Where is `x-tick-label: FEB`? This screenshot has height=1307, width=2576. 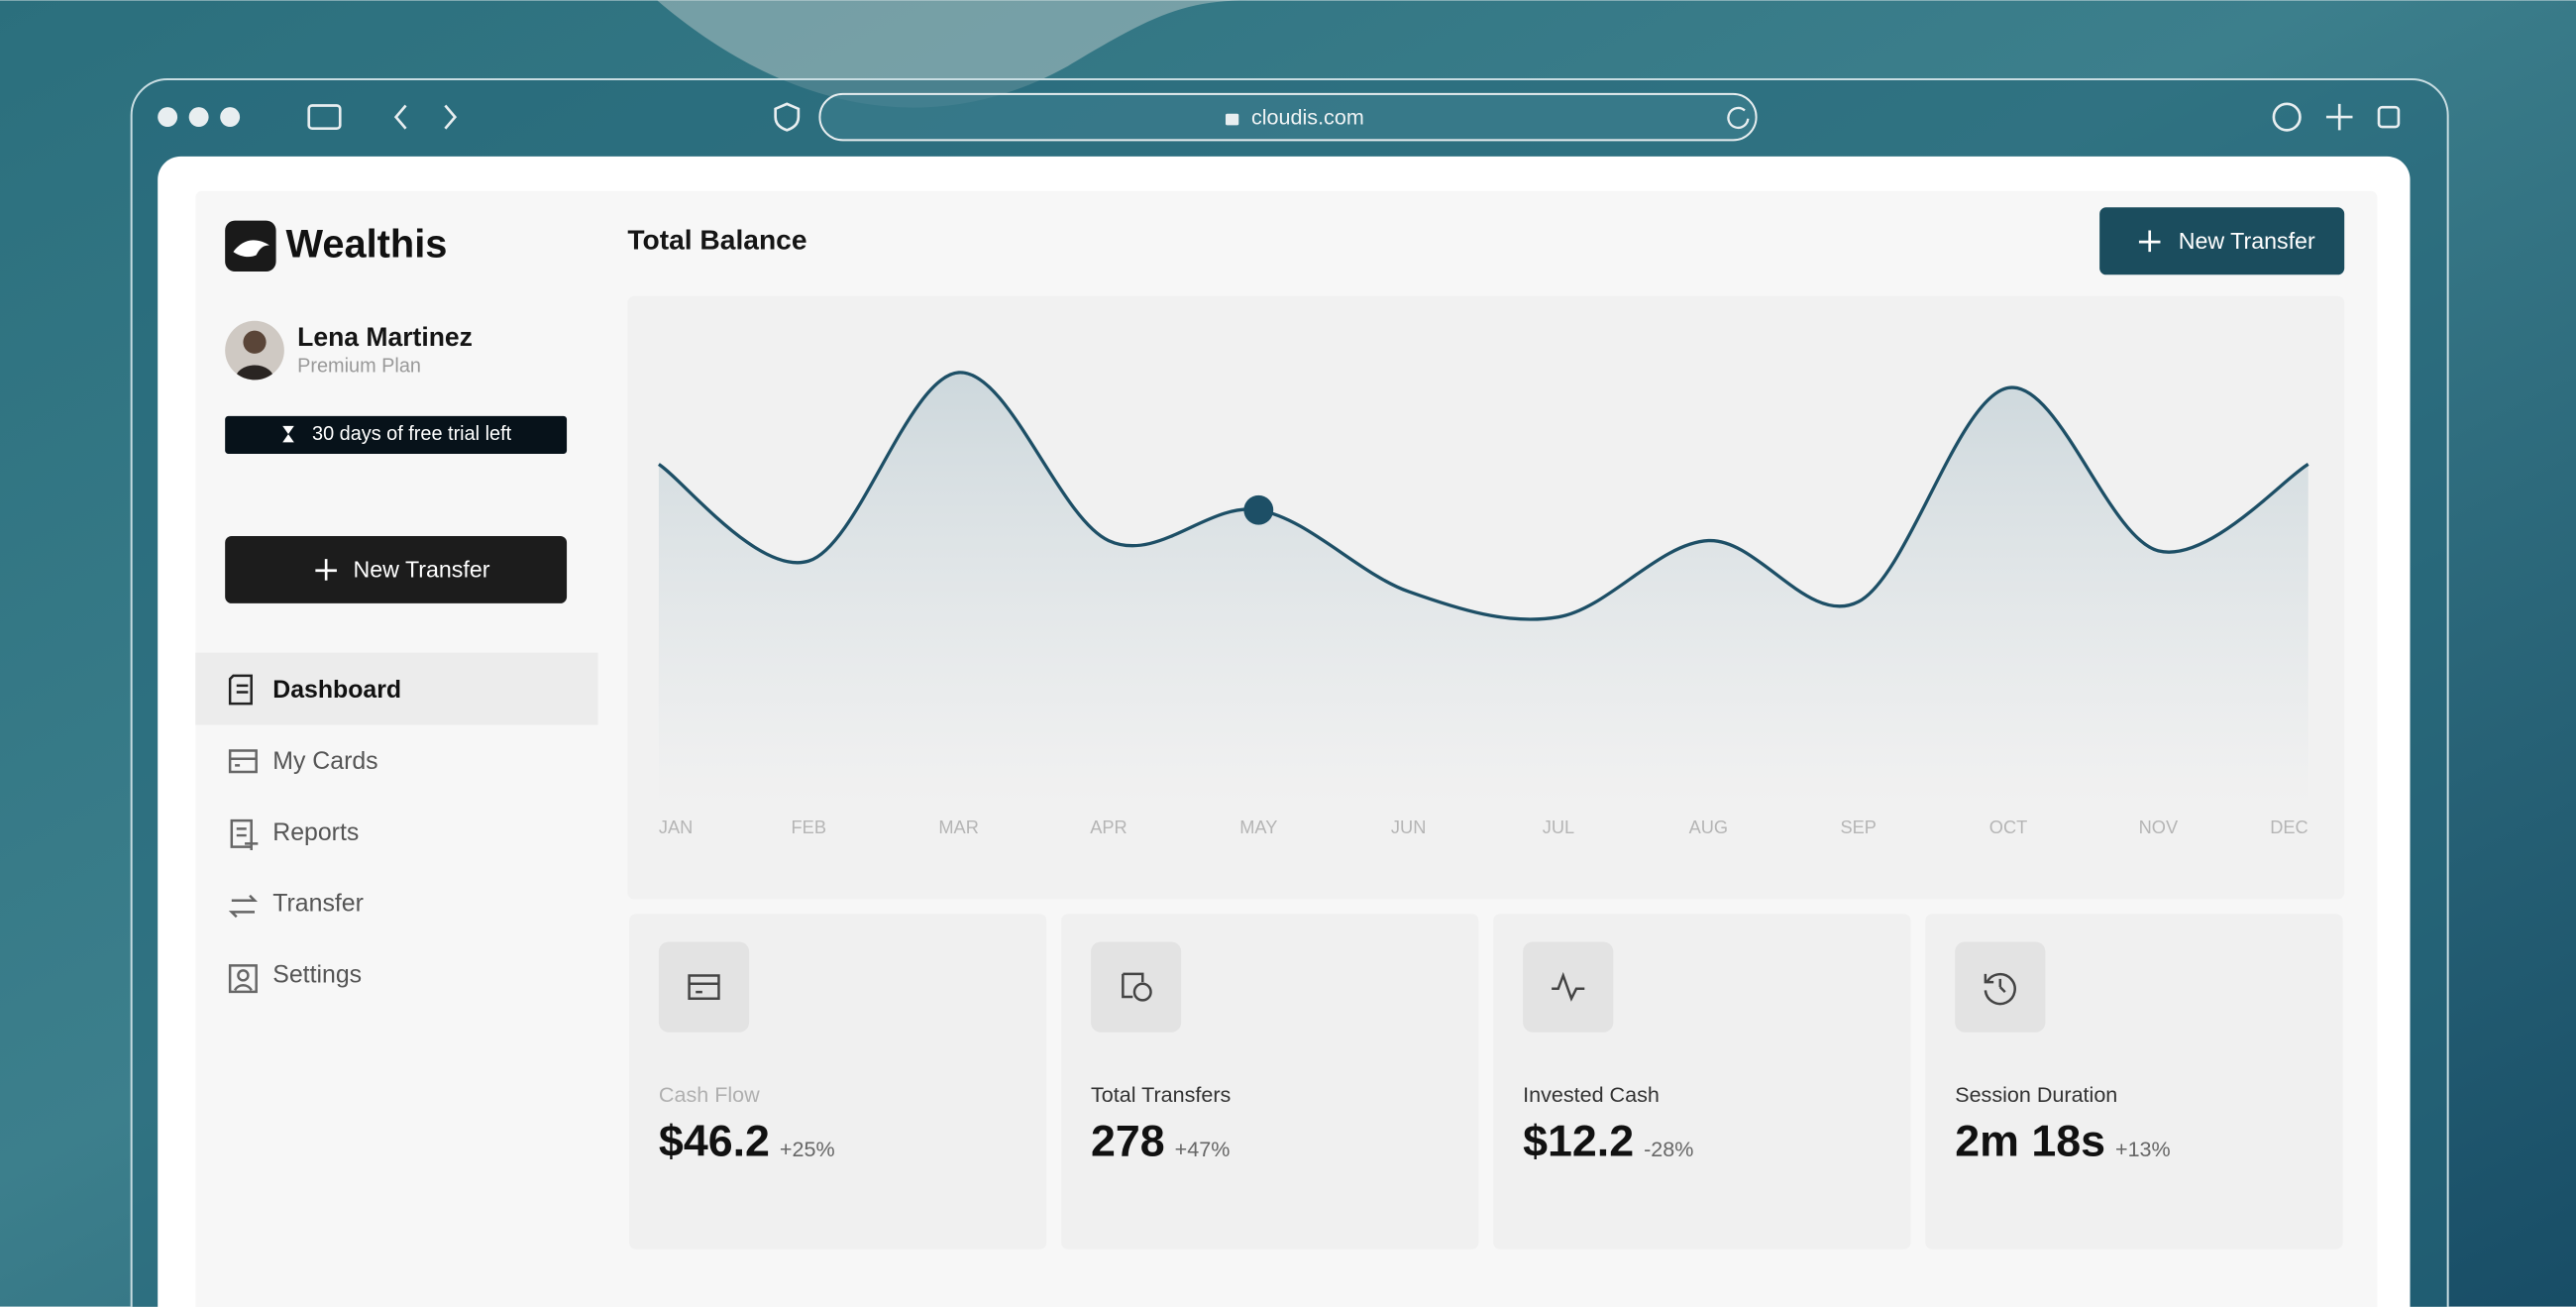 x-tick-label: FEB is located at coordinates (809, 827).